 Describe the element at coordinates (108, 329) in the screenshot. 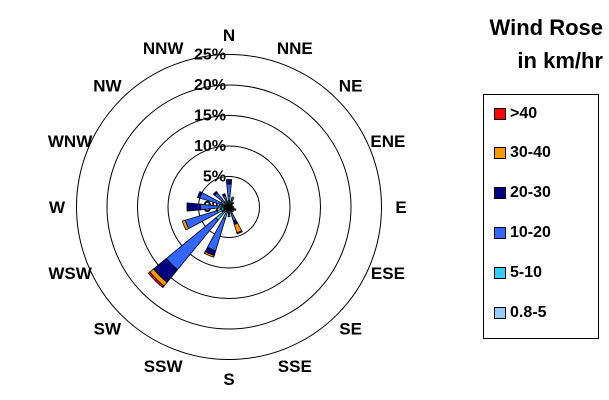

I see `direction-label: SW` at that location.